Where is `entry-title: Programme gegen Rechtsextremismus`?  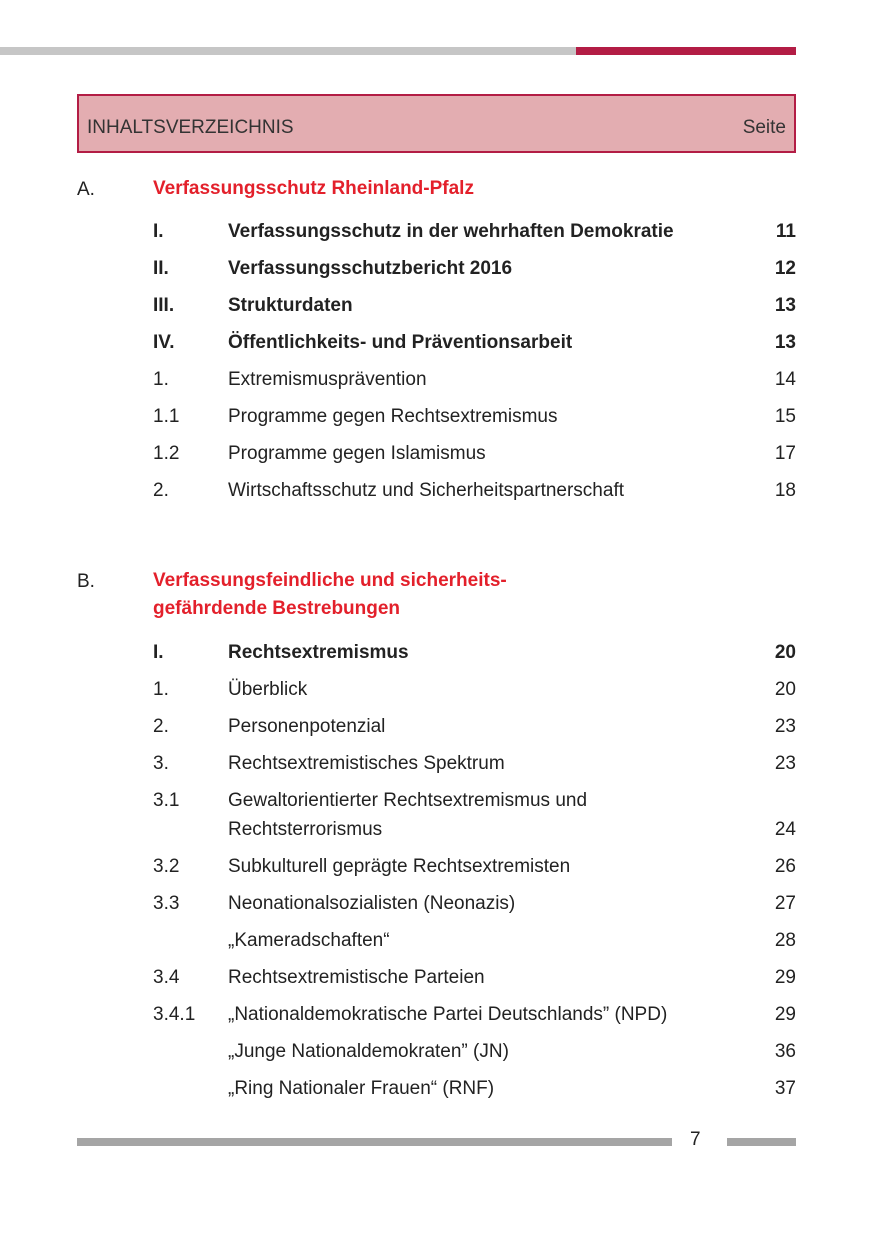
entry-title: Programme gegen Rechtsextremismus is located at coordinates (393, 416).